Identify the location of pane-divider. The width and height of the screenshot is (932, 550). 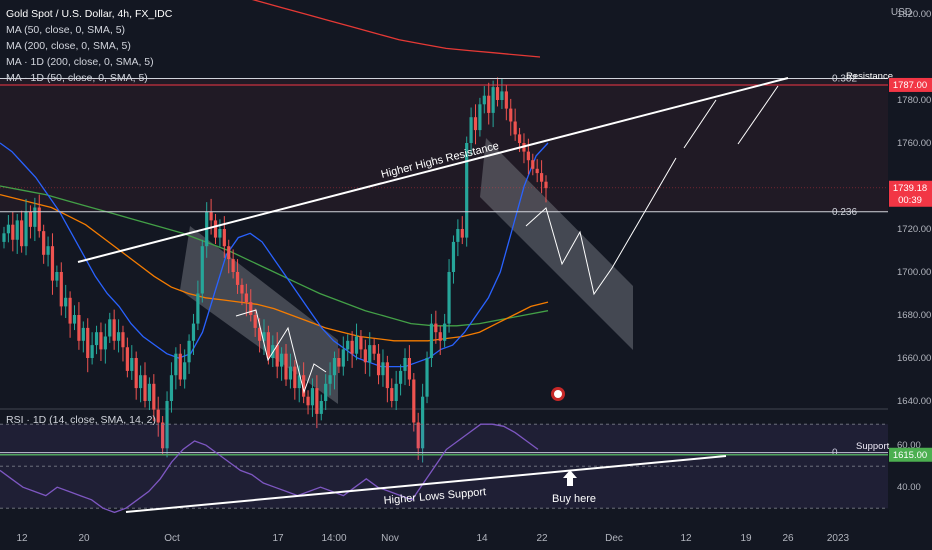
(444, 409).